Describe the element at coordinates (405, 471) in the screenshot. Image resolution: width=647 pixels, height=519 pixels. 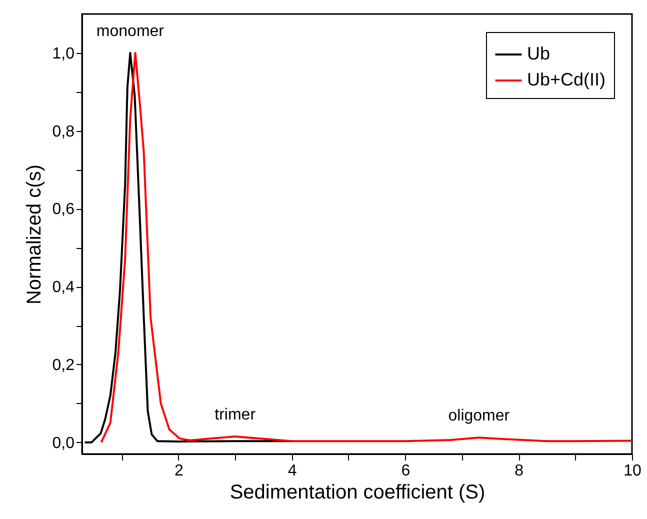
I see `x-tick-label: 6` at that location.